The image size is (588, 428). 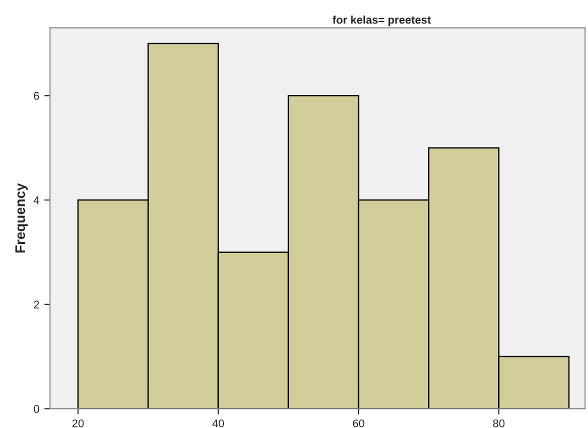 What do you see at coordinates (21, 217) in the screenshot?
I see `y-axis-title: Frequency` at bounding box center [21, 217].